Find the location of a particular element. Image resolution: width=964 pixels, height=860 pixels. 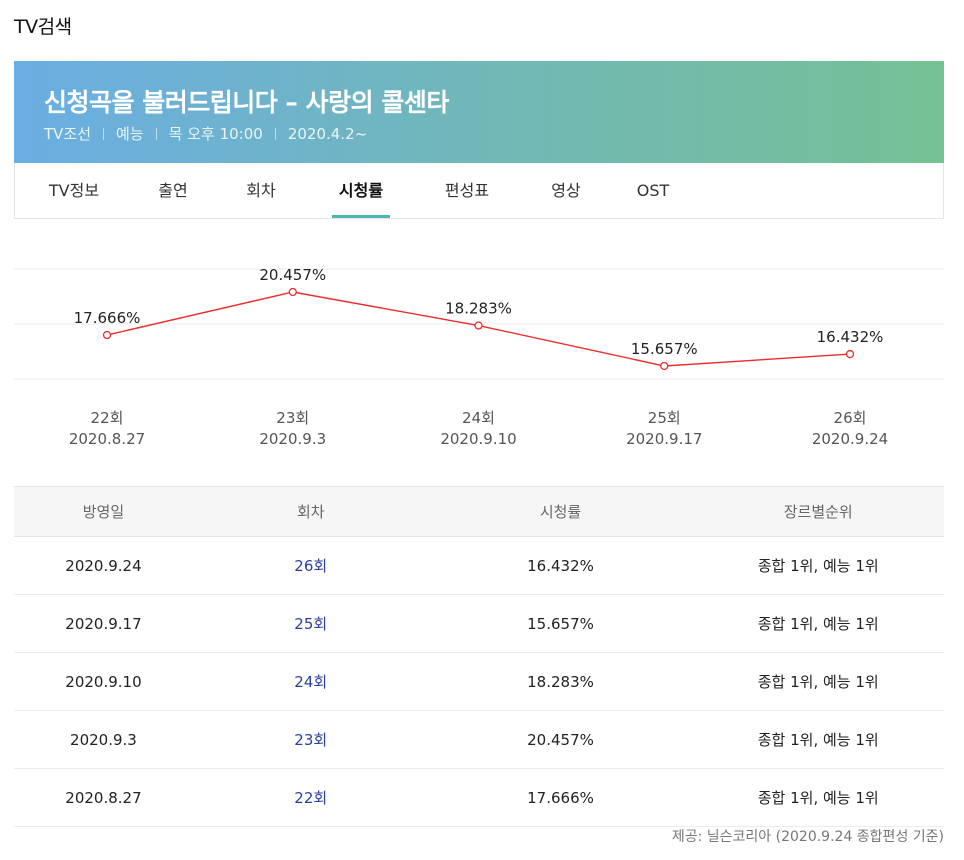

row-episode-link: 22회 is located at coordinates (311, 798).